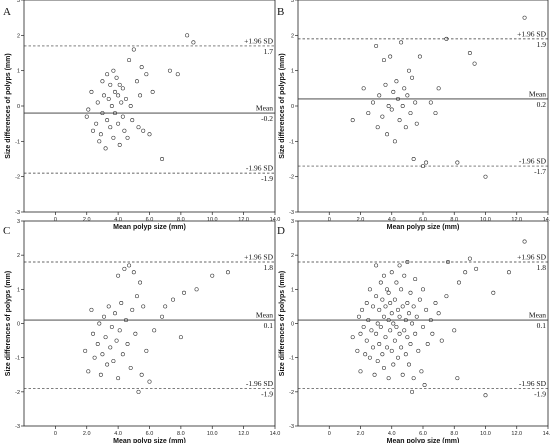  What do you see at coordinates (260, 168) in the screenshot?
I see `lower-limit-line-label: -1.96 SD` at bounding box center [260, 168].